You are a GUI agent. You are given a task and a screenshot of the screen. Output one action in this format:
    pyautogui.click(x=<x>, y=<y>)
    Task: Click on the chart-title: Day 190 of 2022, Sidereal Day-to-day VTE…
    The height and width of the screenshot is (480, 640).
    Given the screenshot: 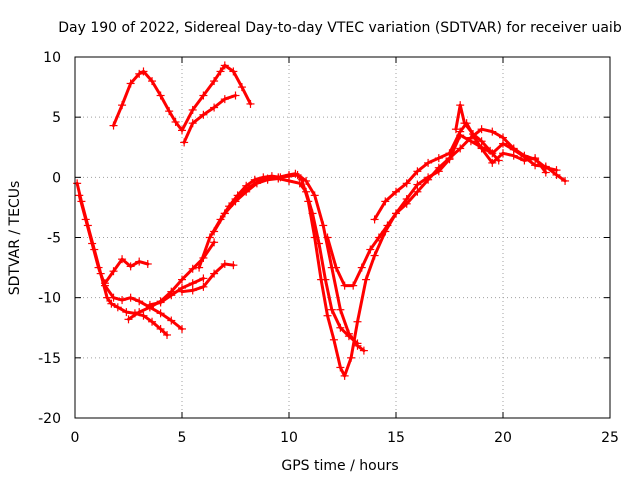 What is the action you would take?
    pyautogui.click(x=340, y=28)
    